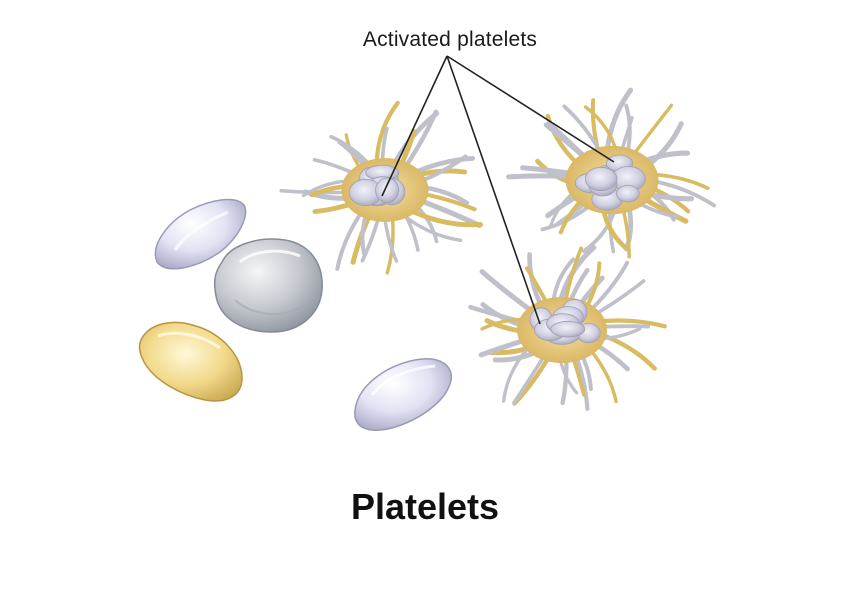  Describe the element at coordinates (493, 190) in the screenshot. I see `leader-line-bottom` at that location.